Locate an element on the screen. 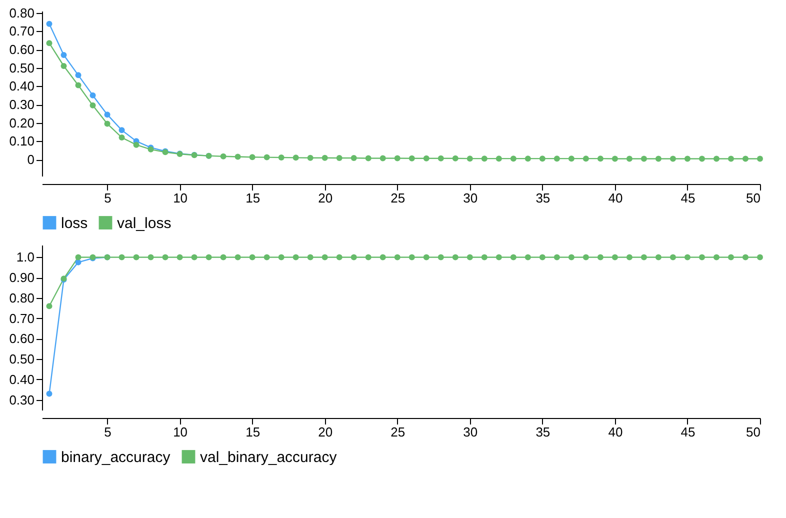 The width and height of the screenshot is (786, 518). y-tick-label: 0.10 is located at coordinates (21, 141).